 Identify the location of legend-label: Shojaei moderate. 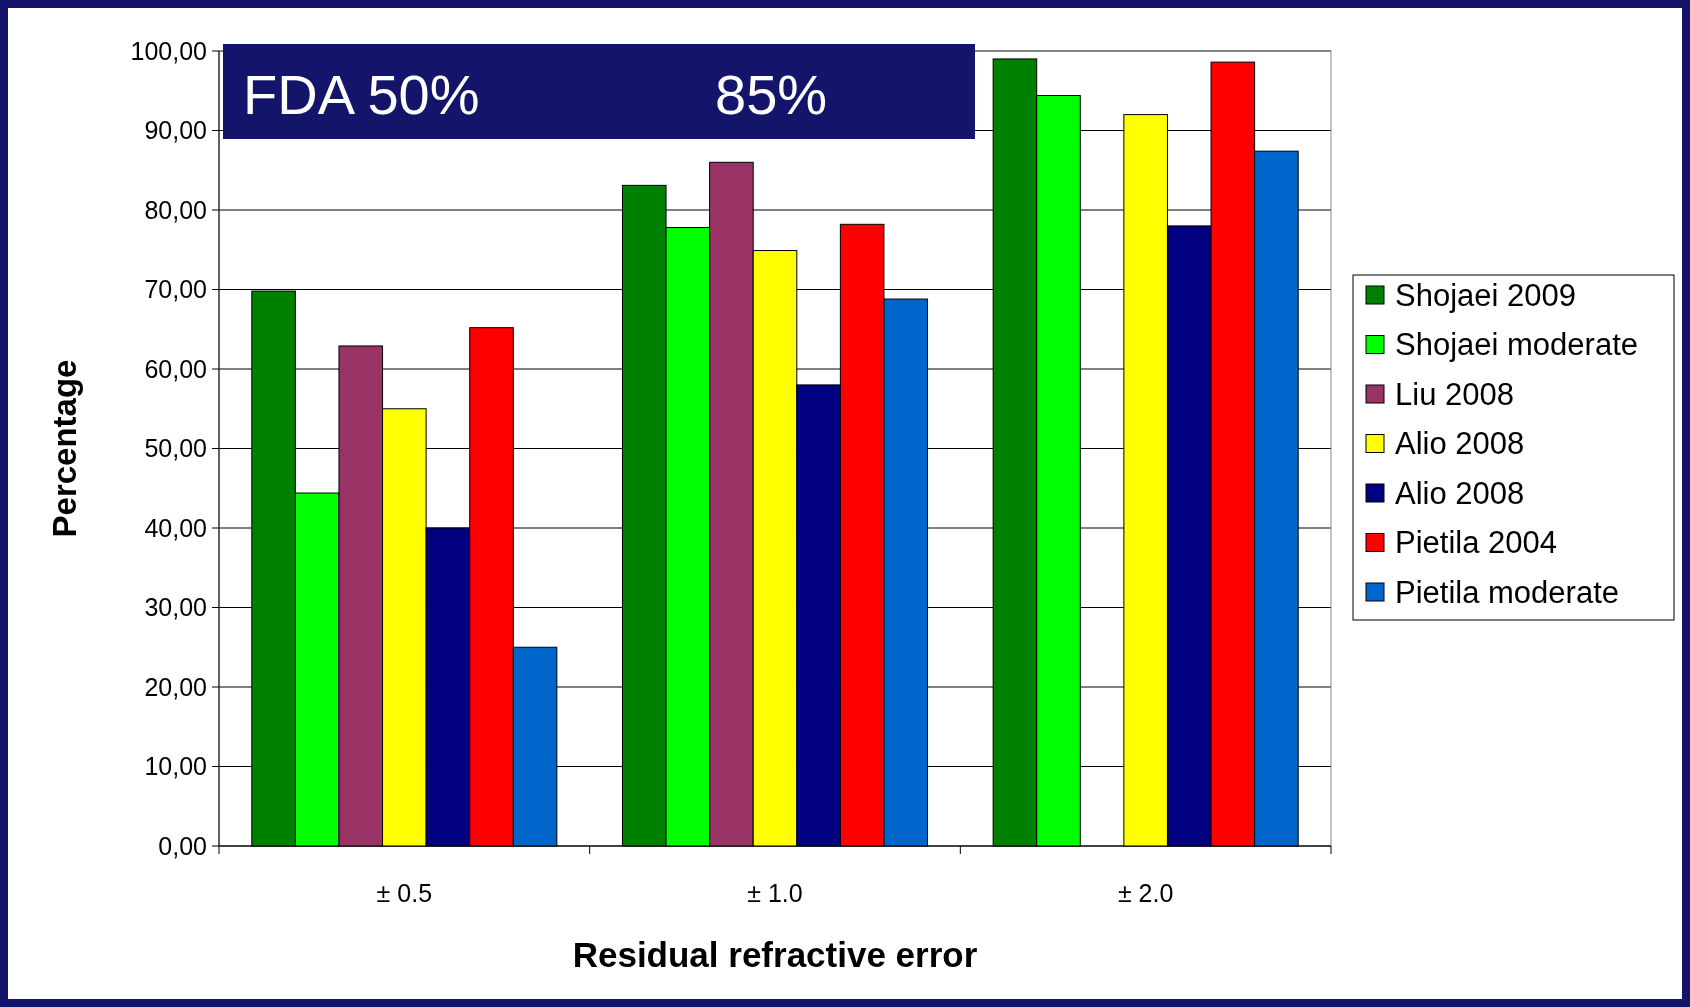
(1516, 345).